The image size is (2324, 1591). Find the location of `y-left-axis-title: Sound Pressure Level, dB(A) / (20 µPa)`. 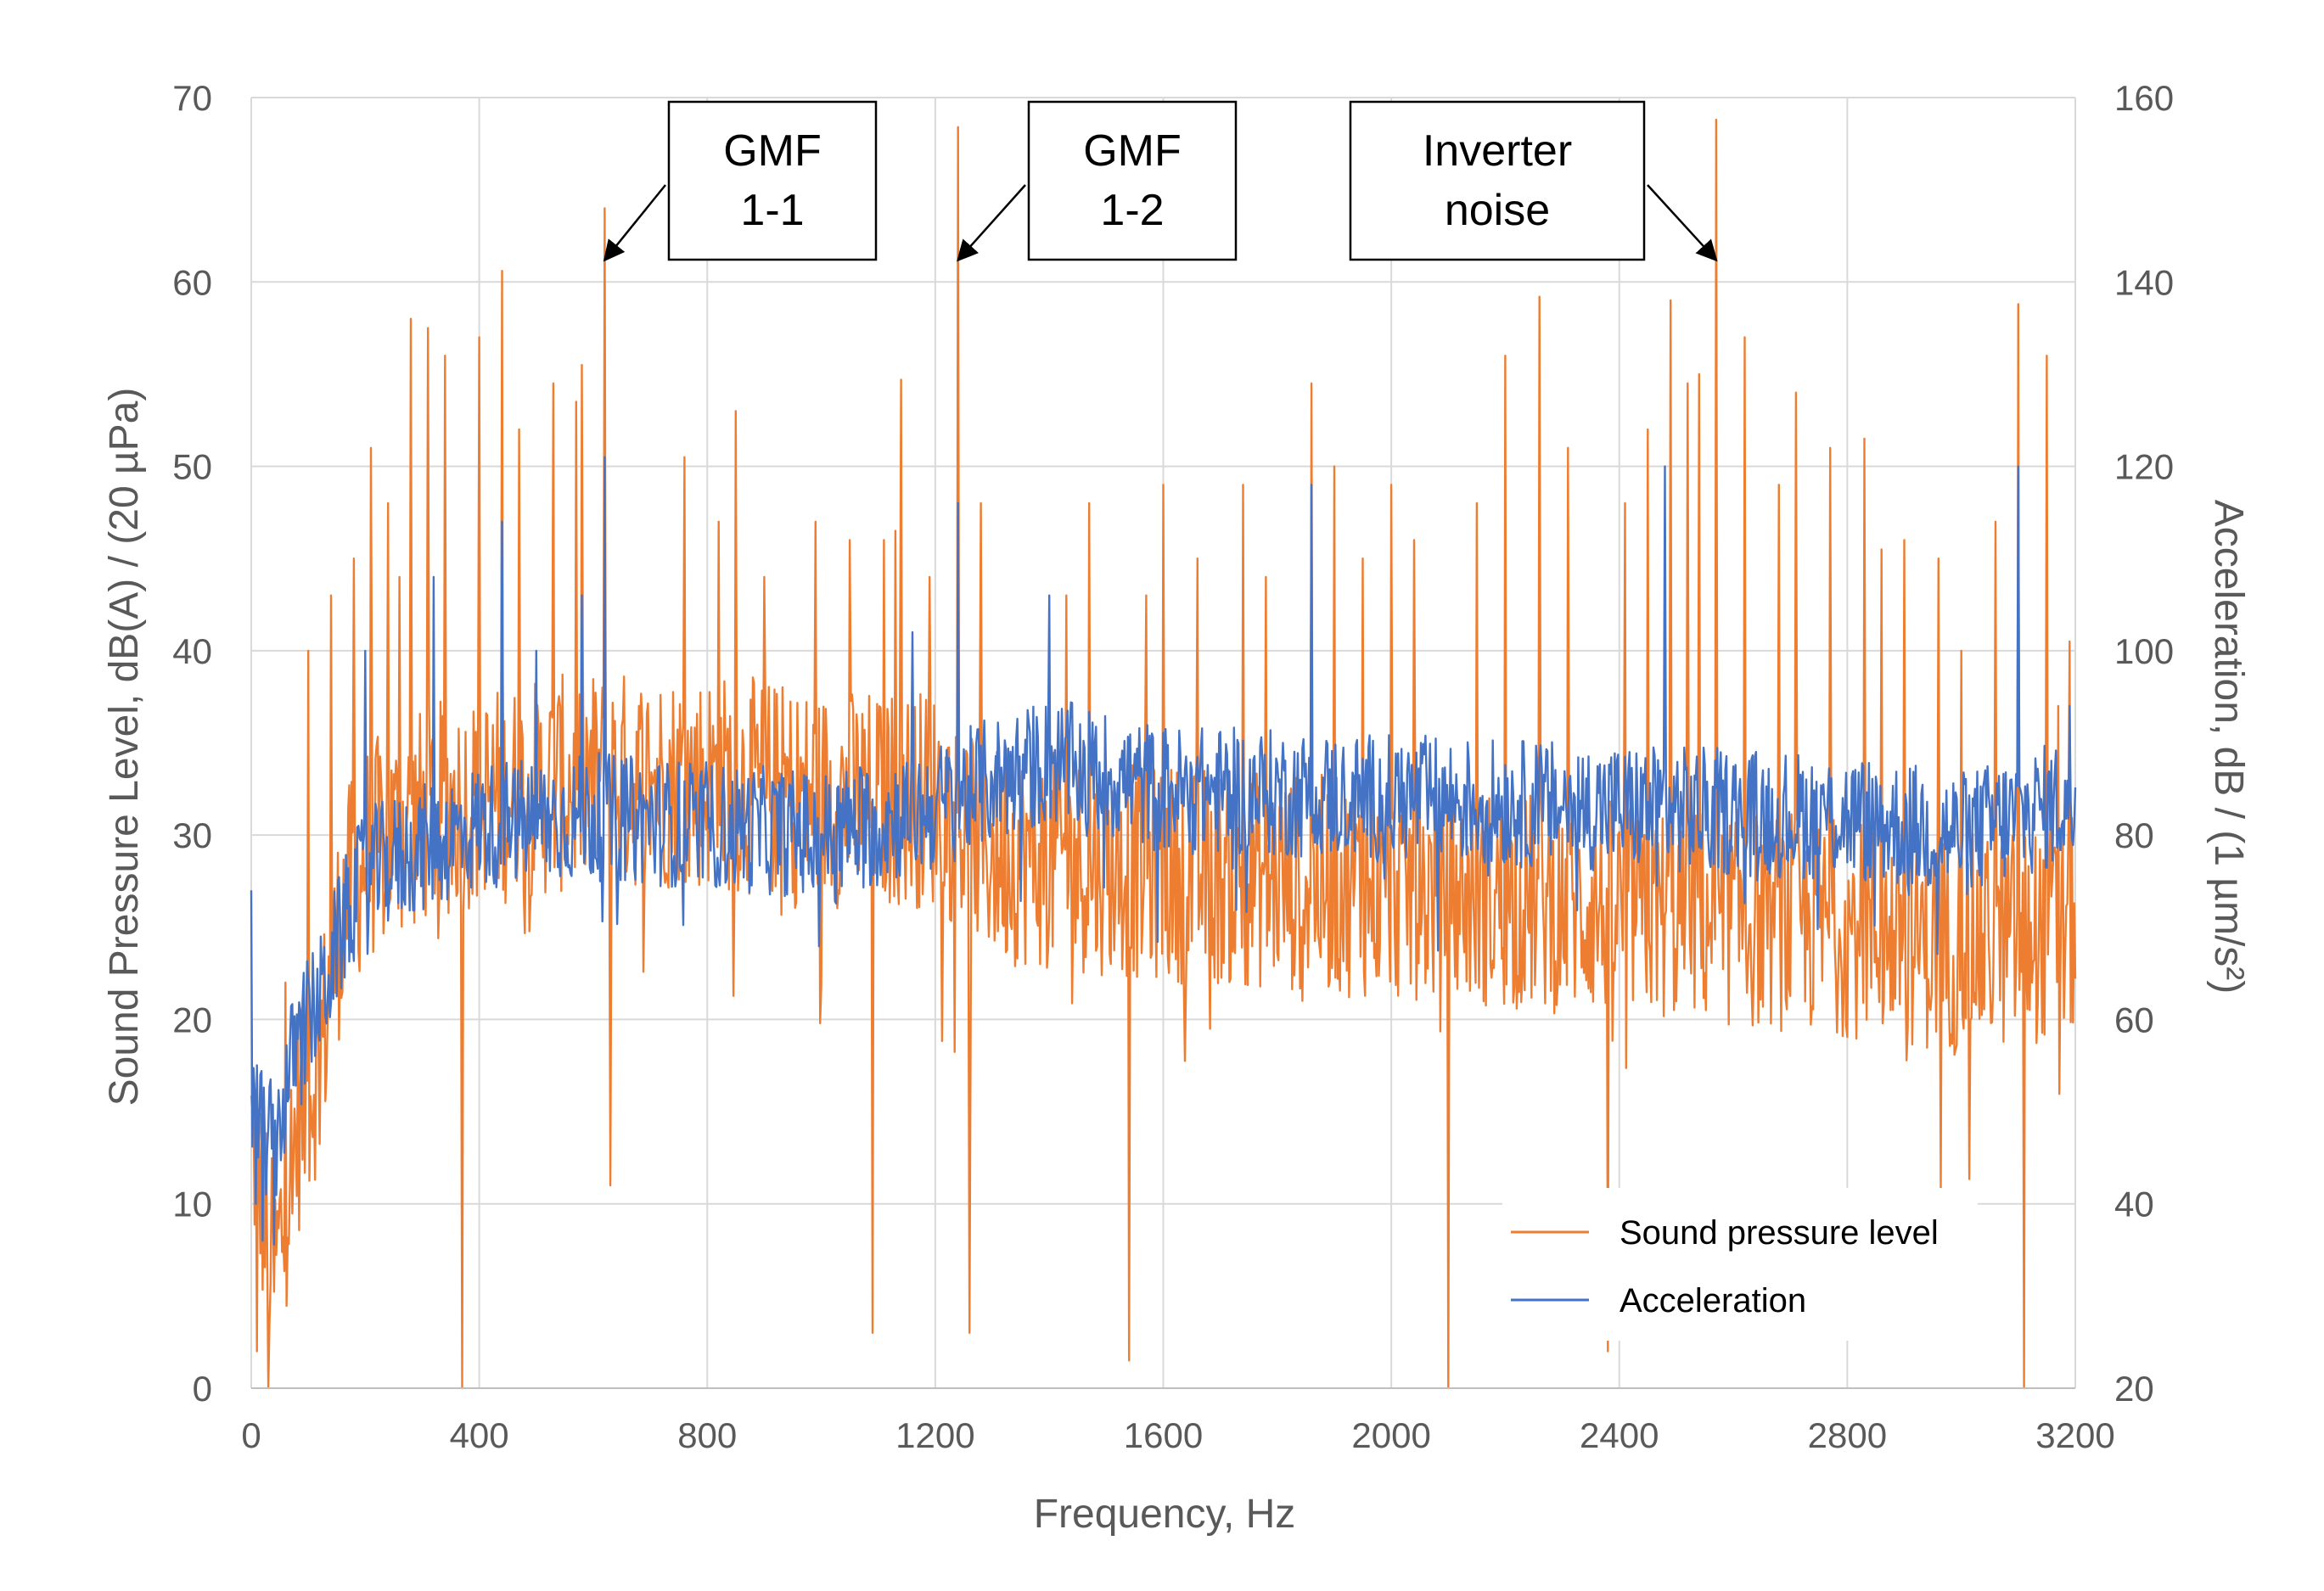

y-left-axis-title: Sound Pressure Level, dB(A) / (20 µPa) is located at coordinates (124, 747).